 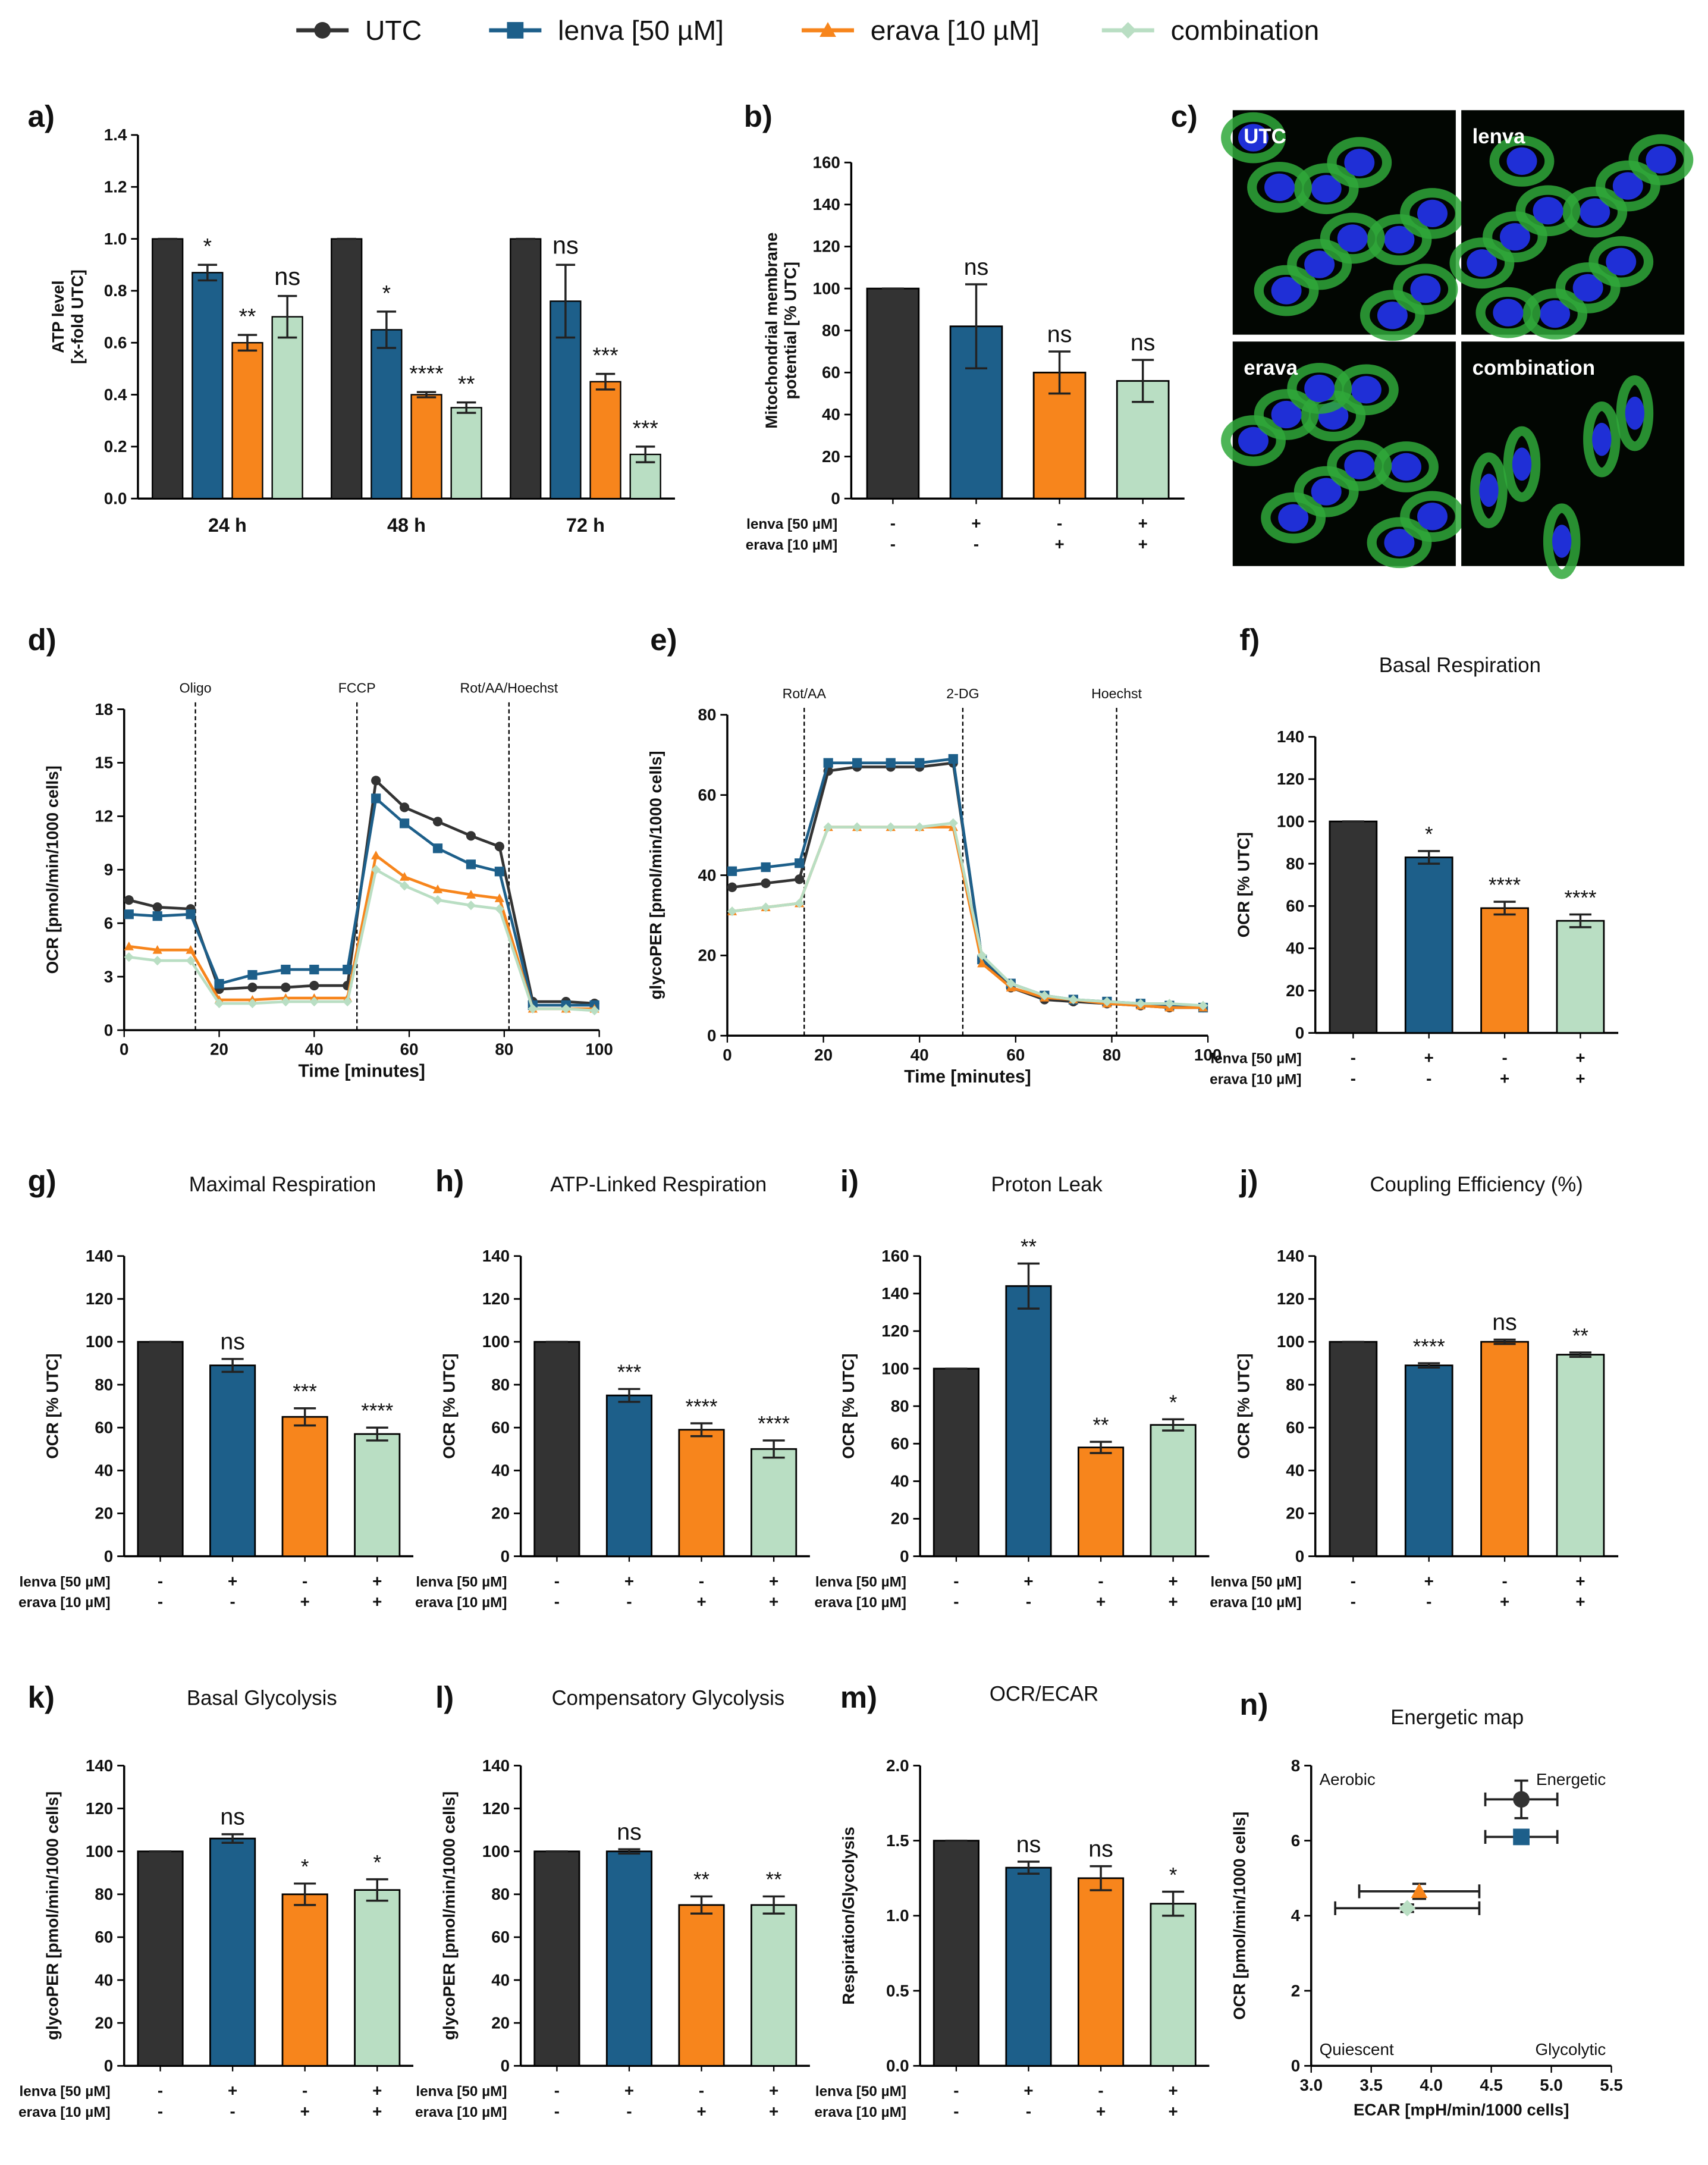 What do you see at coordinates (1460, 666) in the screenshot?
I see `chart-title: Basal Respiration` at bounding box center [1460, 666].